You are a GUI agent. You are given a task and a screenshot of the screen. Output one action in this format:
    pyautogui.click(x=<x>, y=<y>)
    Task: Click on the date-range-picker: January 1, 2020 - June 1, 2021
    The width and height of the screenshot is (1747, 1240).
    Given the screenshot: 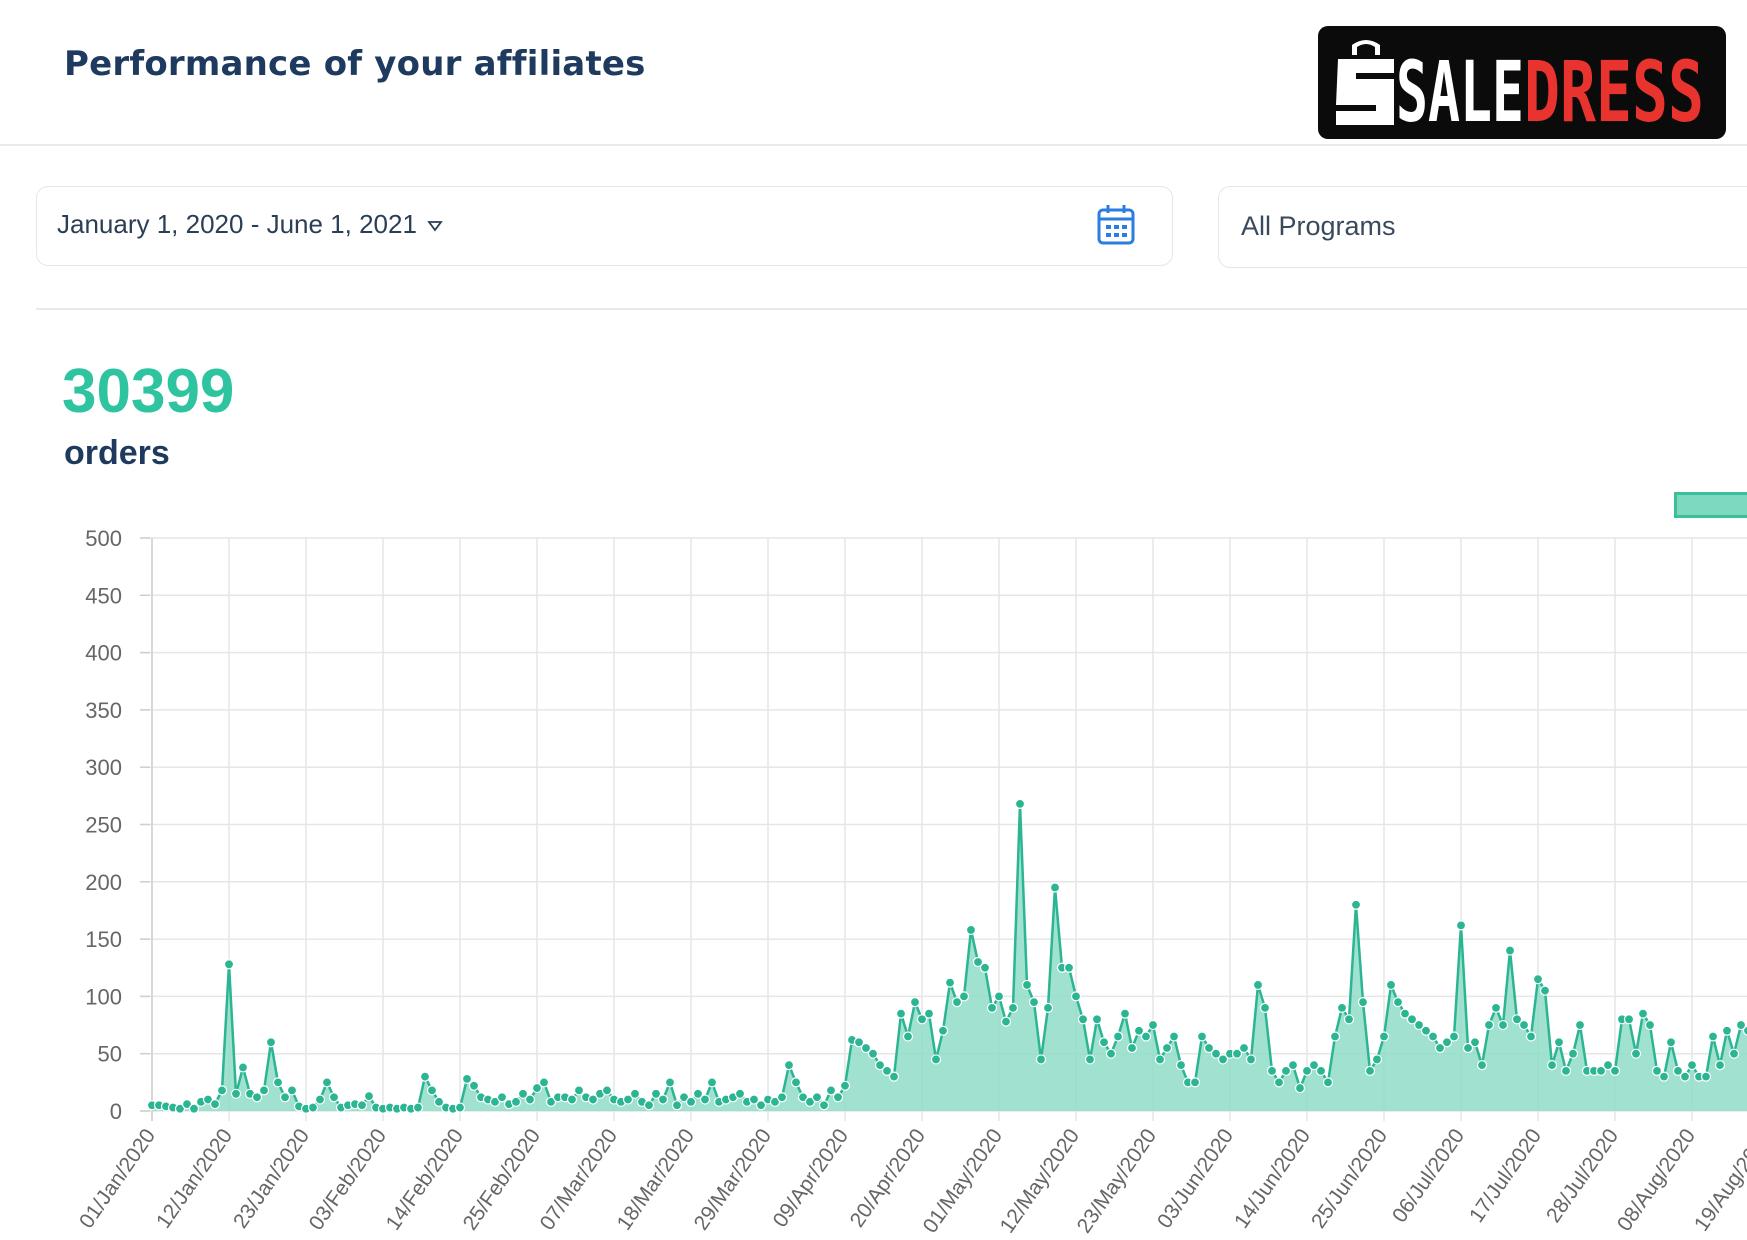 What is the action you would take?
    pyautogui.click(x=604, y=226)
    